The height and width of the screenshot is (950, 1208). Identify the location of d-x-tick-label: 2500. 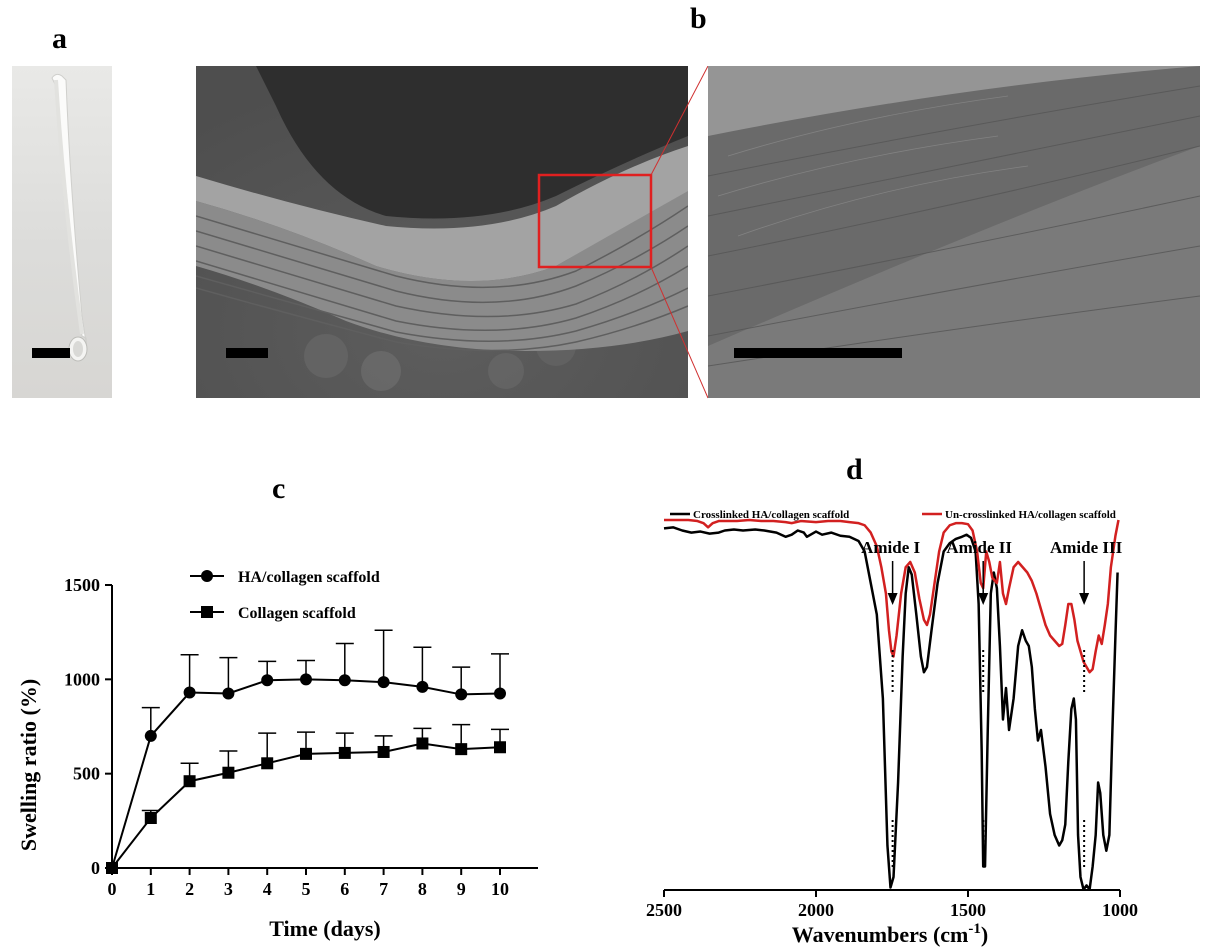
(664, 910).